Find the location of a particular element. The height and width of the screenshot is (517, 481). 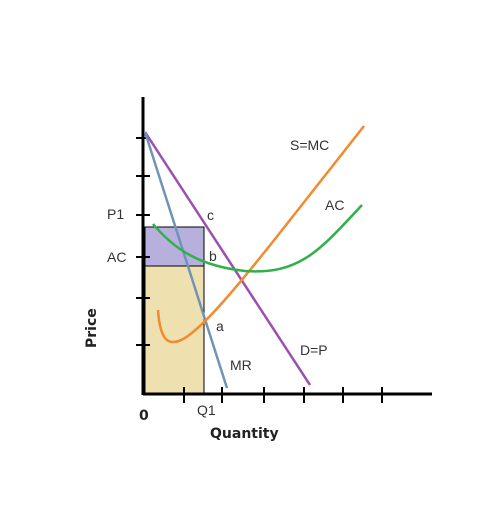

average-cost-curve is located at coordinates (257, 238).